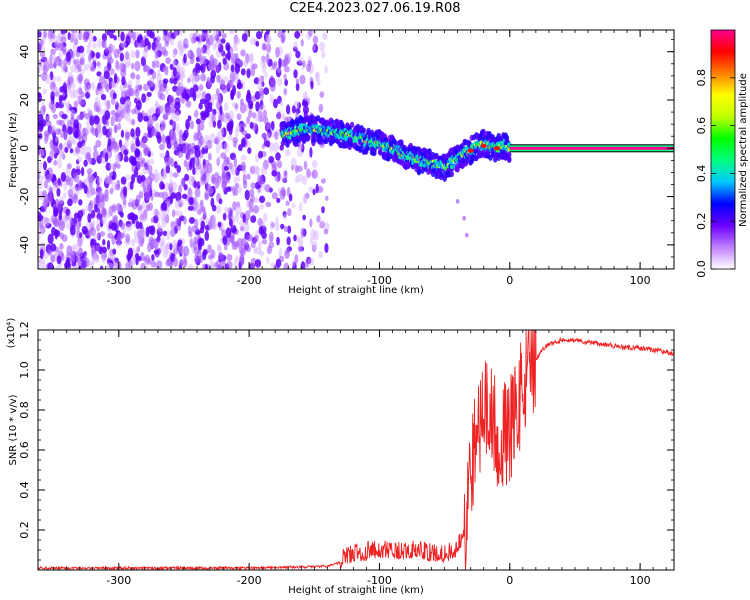 This screenshot has width=750, height=600. What do you see at coordinates (715, 173) in the screenshot?
I see `colorbar-ticks: 0.0 0.2 0.4 0.6 0.8` at bounding box center [715, 173].